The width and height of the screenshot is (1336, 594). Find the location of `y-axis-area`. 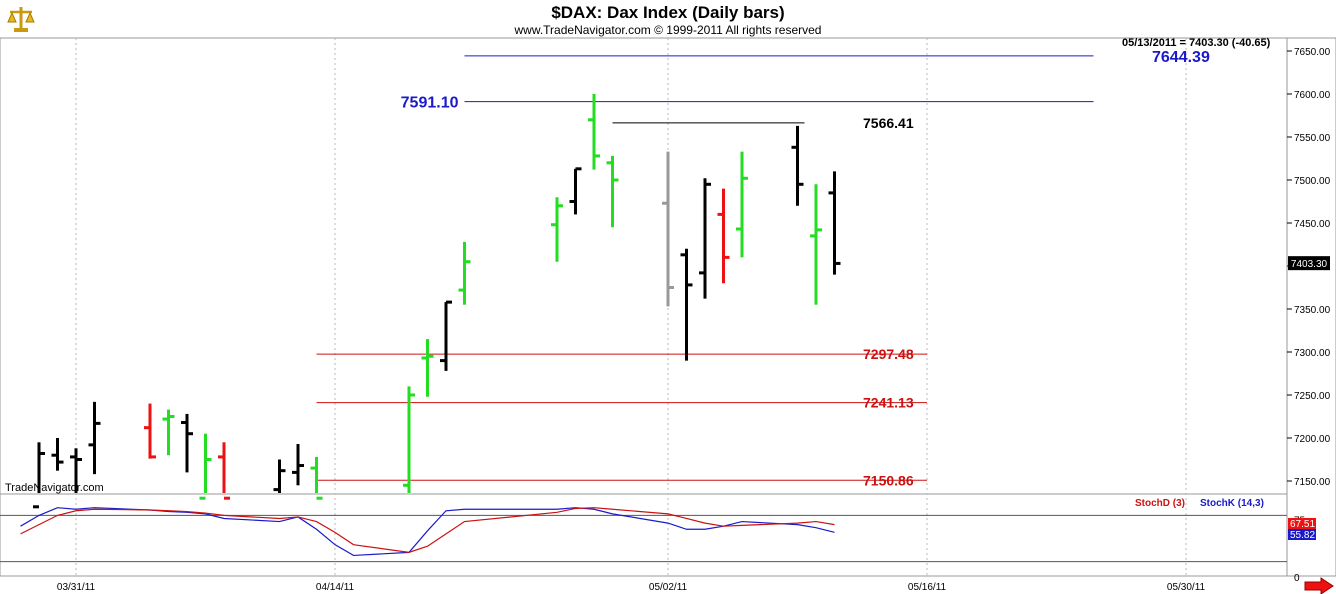

y-axis-area is located at coordinates (1311, 307).